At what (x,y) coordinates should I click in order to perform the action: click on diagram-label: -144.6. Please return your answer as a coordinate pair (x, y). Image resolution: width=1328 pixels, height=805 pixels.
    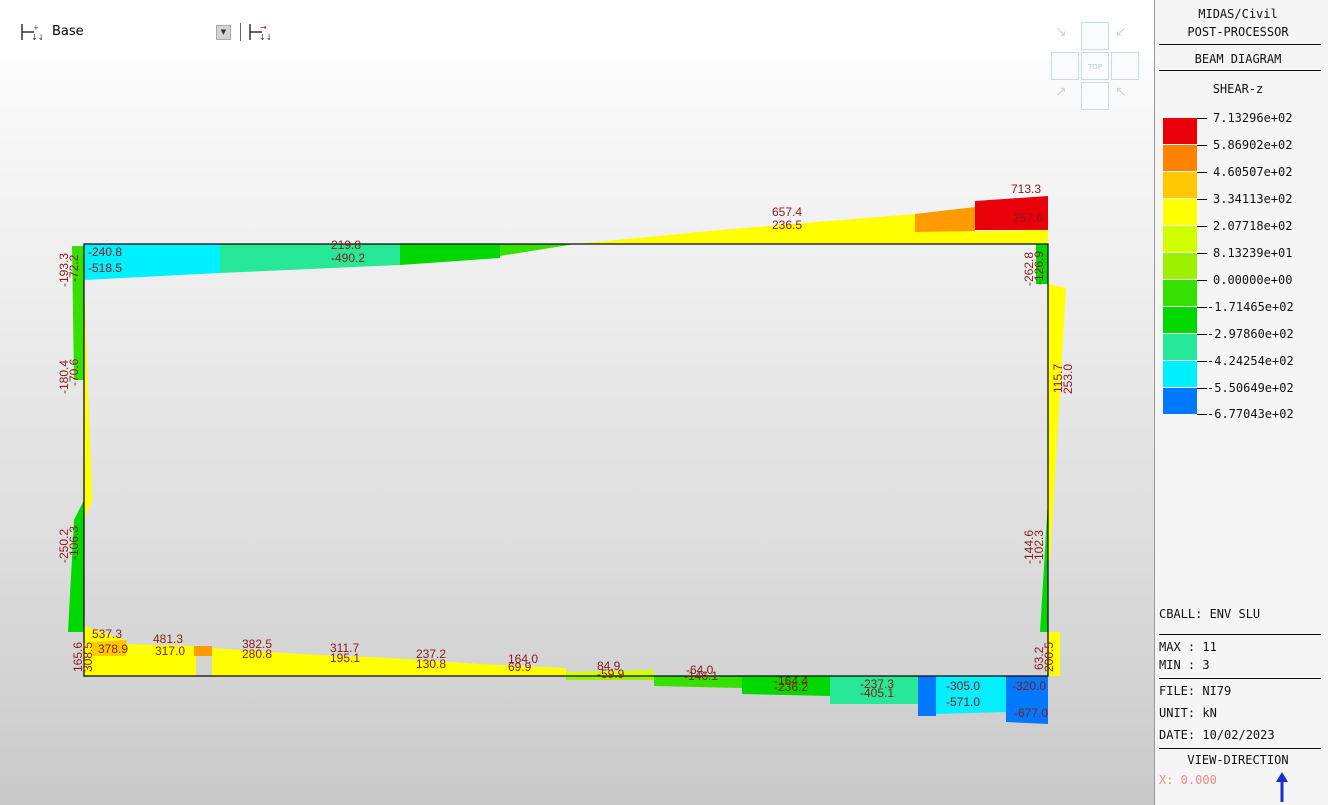
    Looking at the image, I should click on (1029, 547).